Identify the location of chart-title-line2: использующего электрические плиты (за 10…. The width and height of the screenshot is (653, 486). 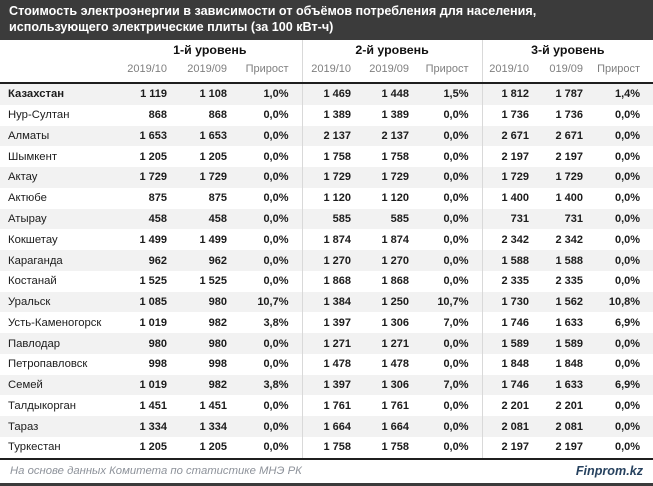
(171, 27).